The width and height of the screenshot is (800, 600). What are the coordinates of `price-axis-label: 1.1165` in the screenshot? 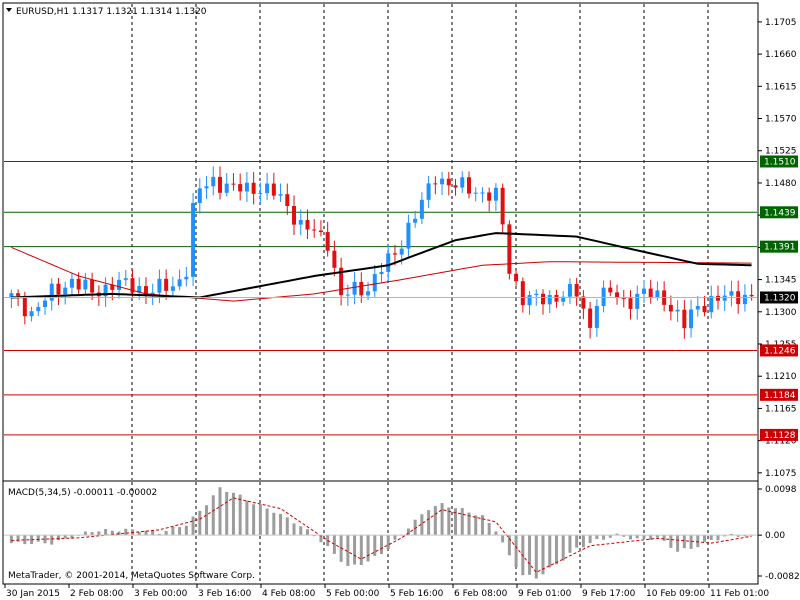 It's located at (781, 409).